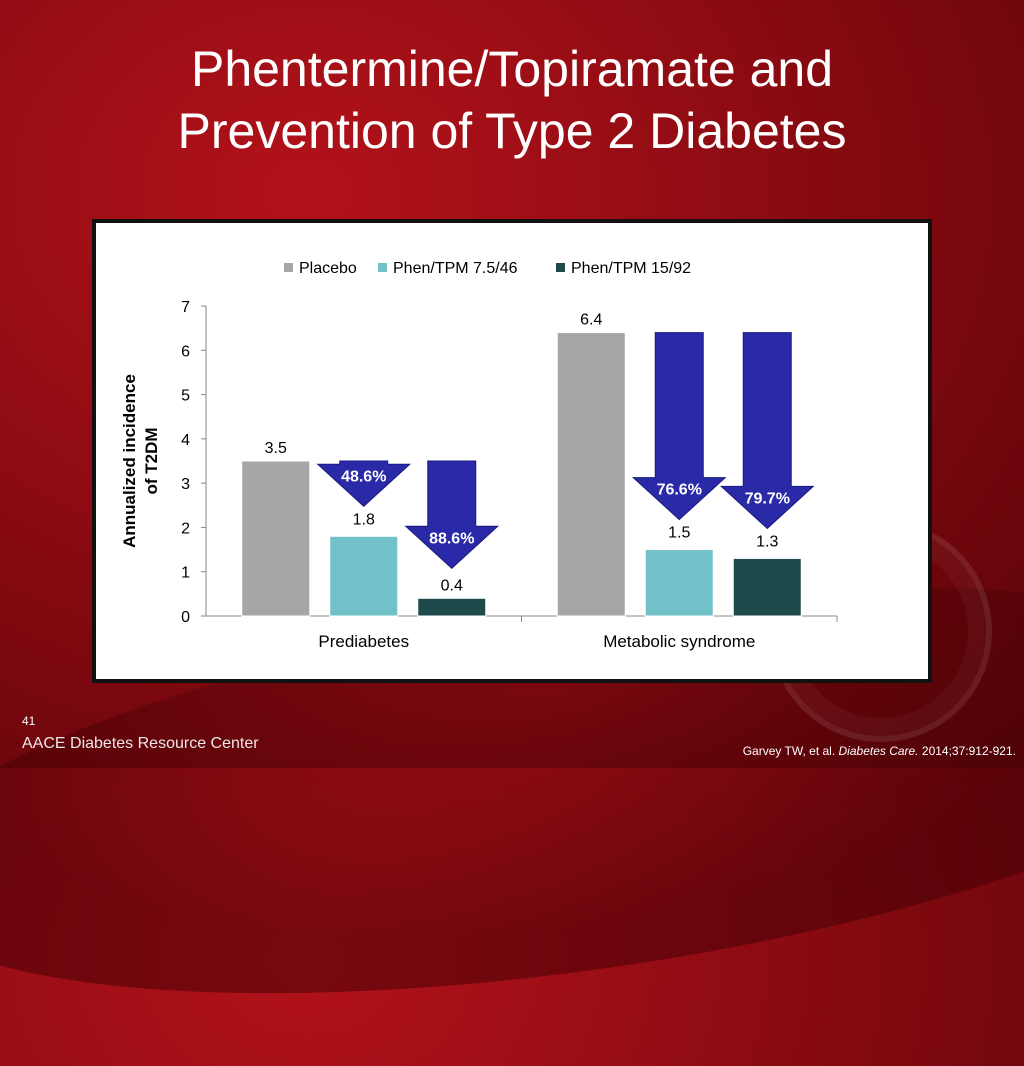  What do you see at coordinates (151, 460) in the screenshot?
I see `y-axis-title-line-2: of T2DM` at bounding box center [151, 460].